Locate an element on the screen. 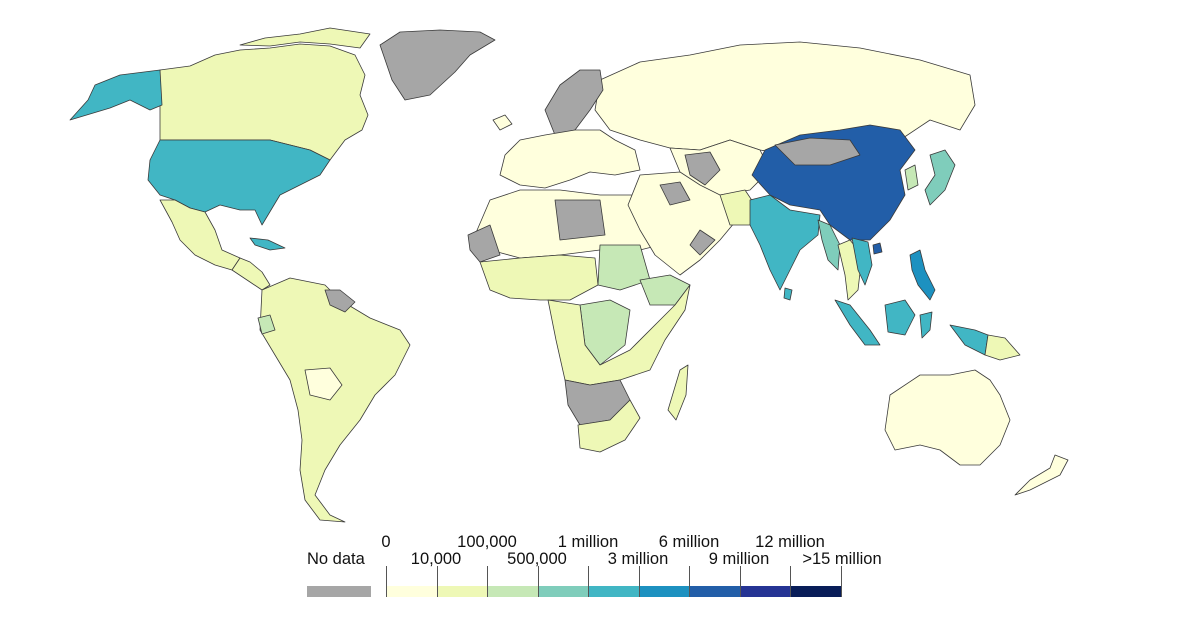  region-india is located at coordinates (785, 242).